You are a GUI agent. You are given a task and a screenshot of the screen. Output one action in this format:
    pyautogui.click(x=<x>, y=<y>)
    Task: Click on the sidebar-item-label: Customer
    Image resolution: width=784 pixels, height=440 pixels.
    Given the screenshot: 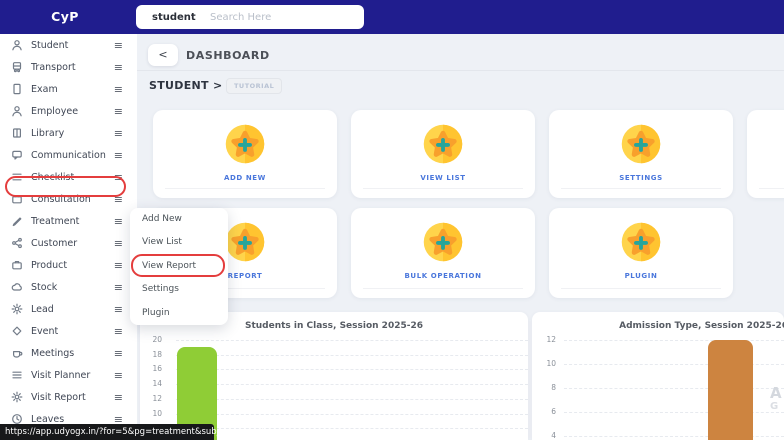 What is the action you would take?
    pyautogui.click(x=54, y=243)
    